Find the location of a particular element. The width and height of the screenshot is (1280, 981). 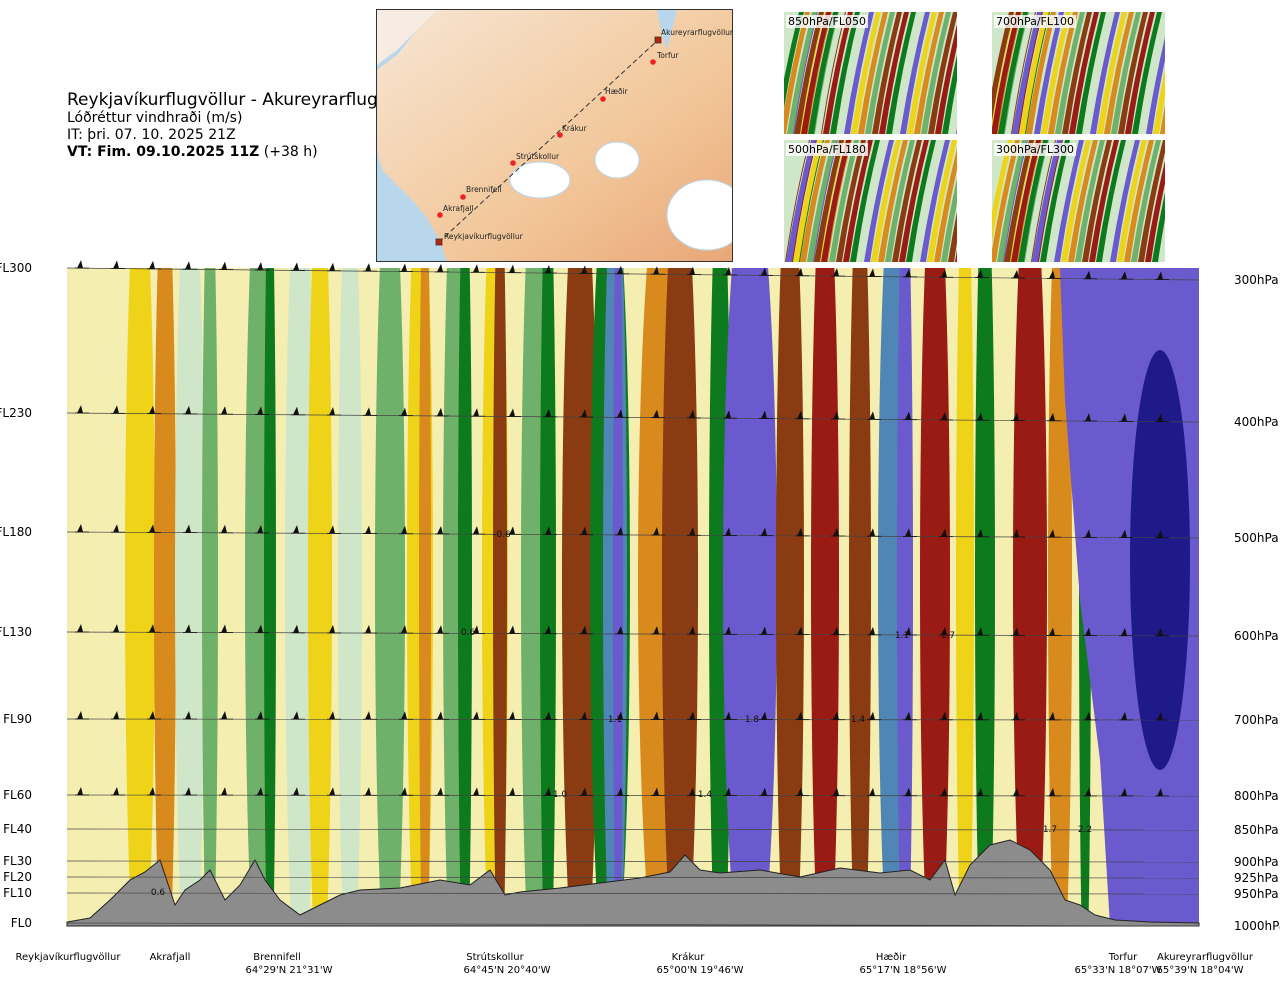

marker-akrafjall is located at coordinates (440, 215).